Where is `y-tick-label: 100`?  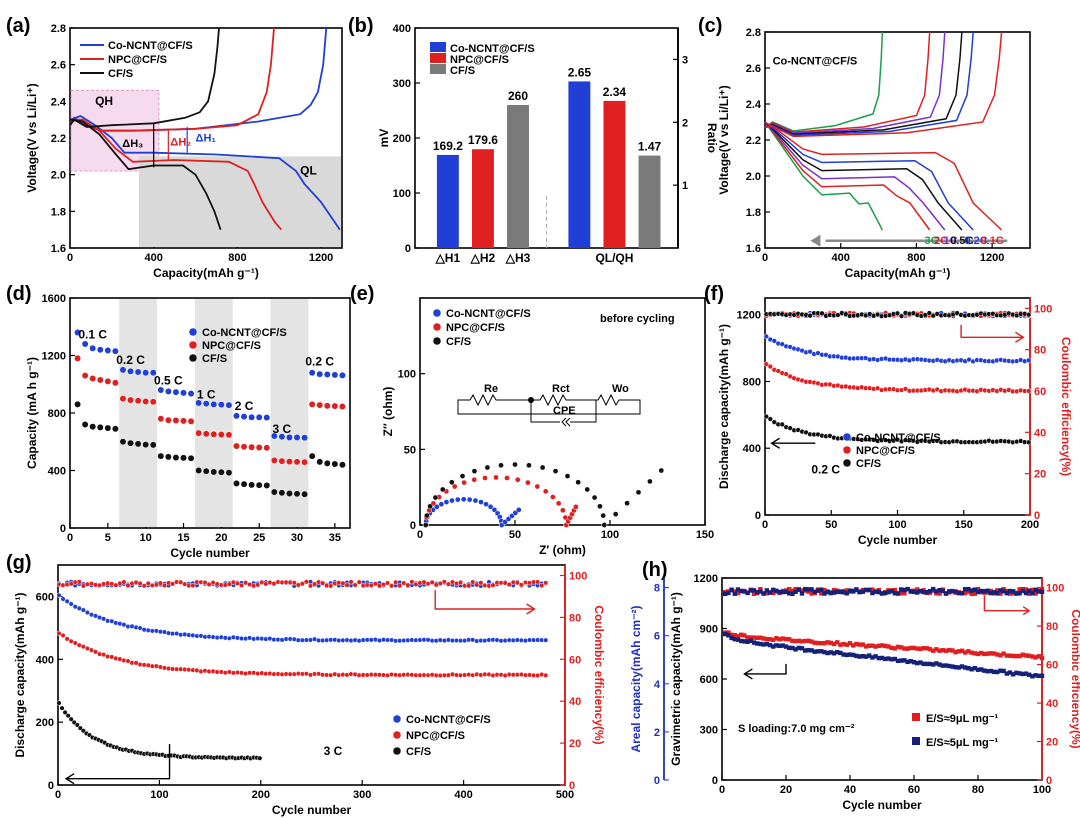
y-tick-label: 100 is located at coordinates (402, 194).